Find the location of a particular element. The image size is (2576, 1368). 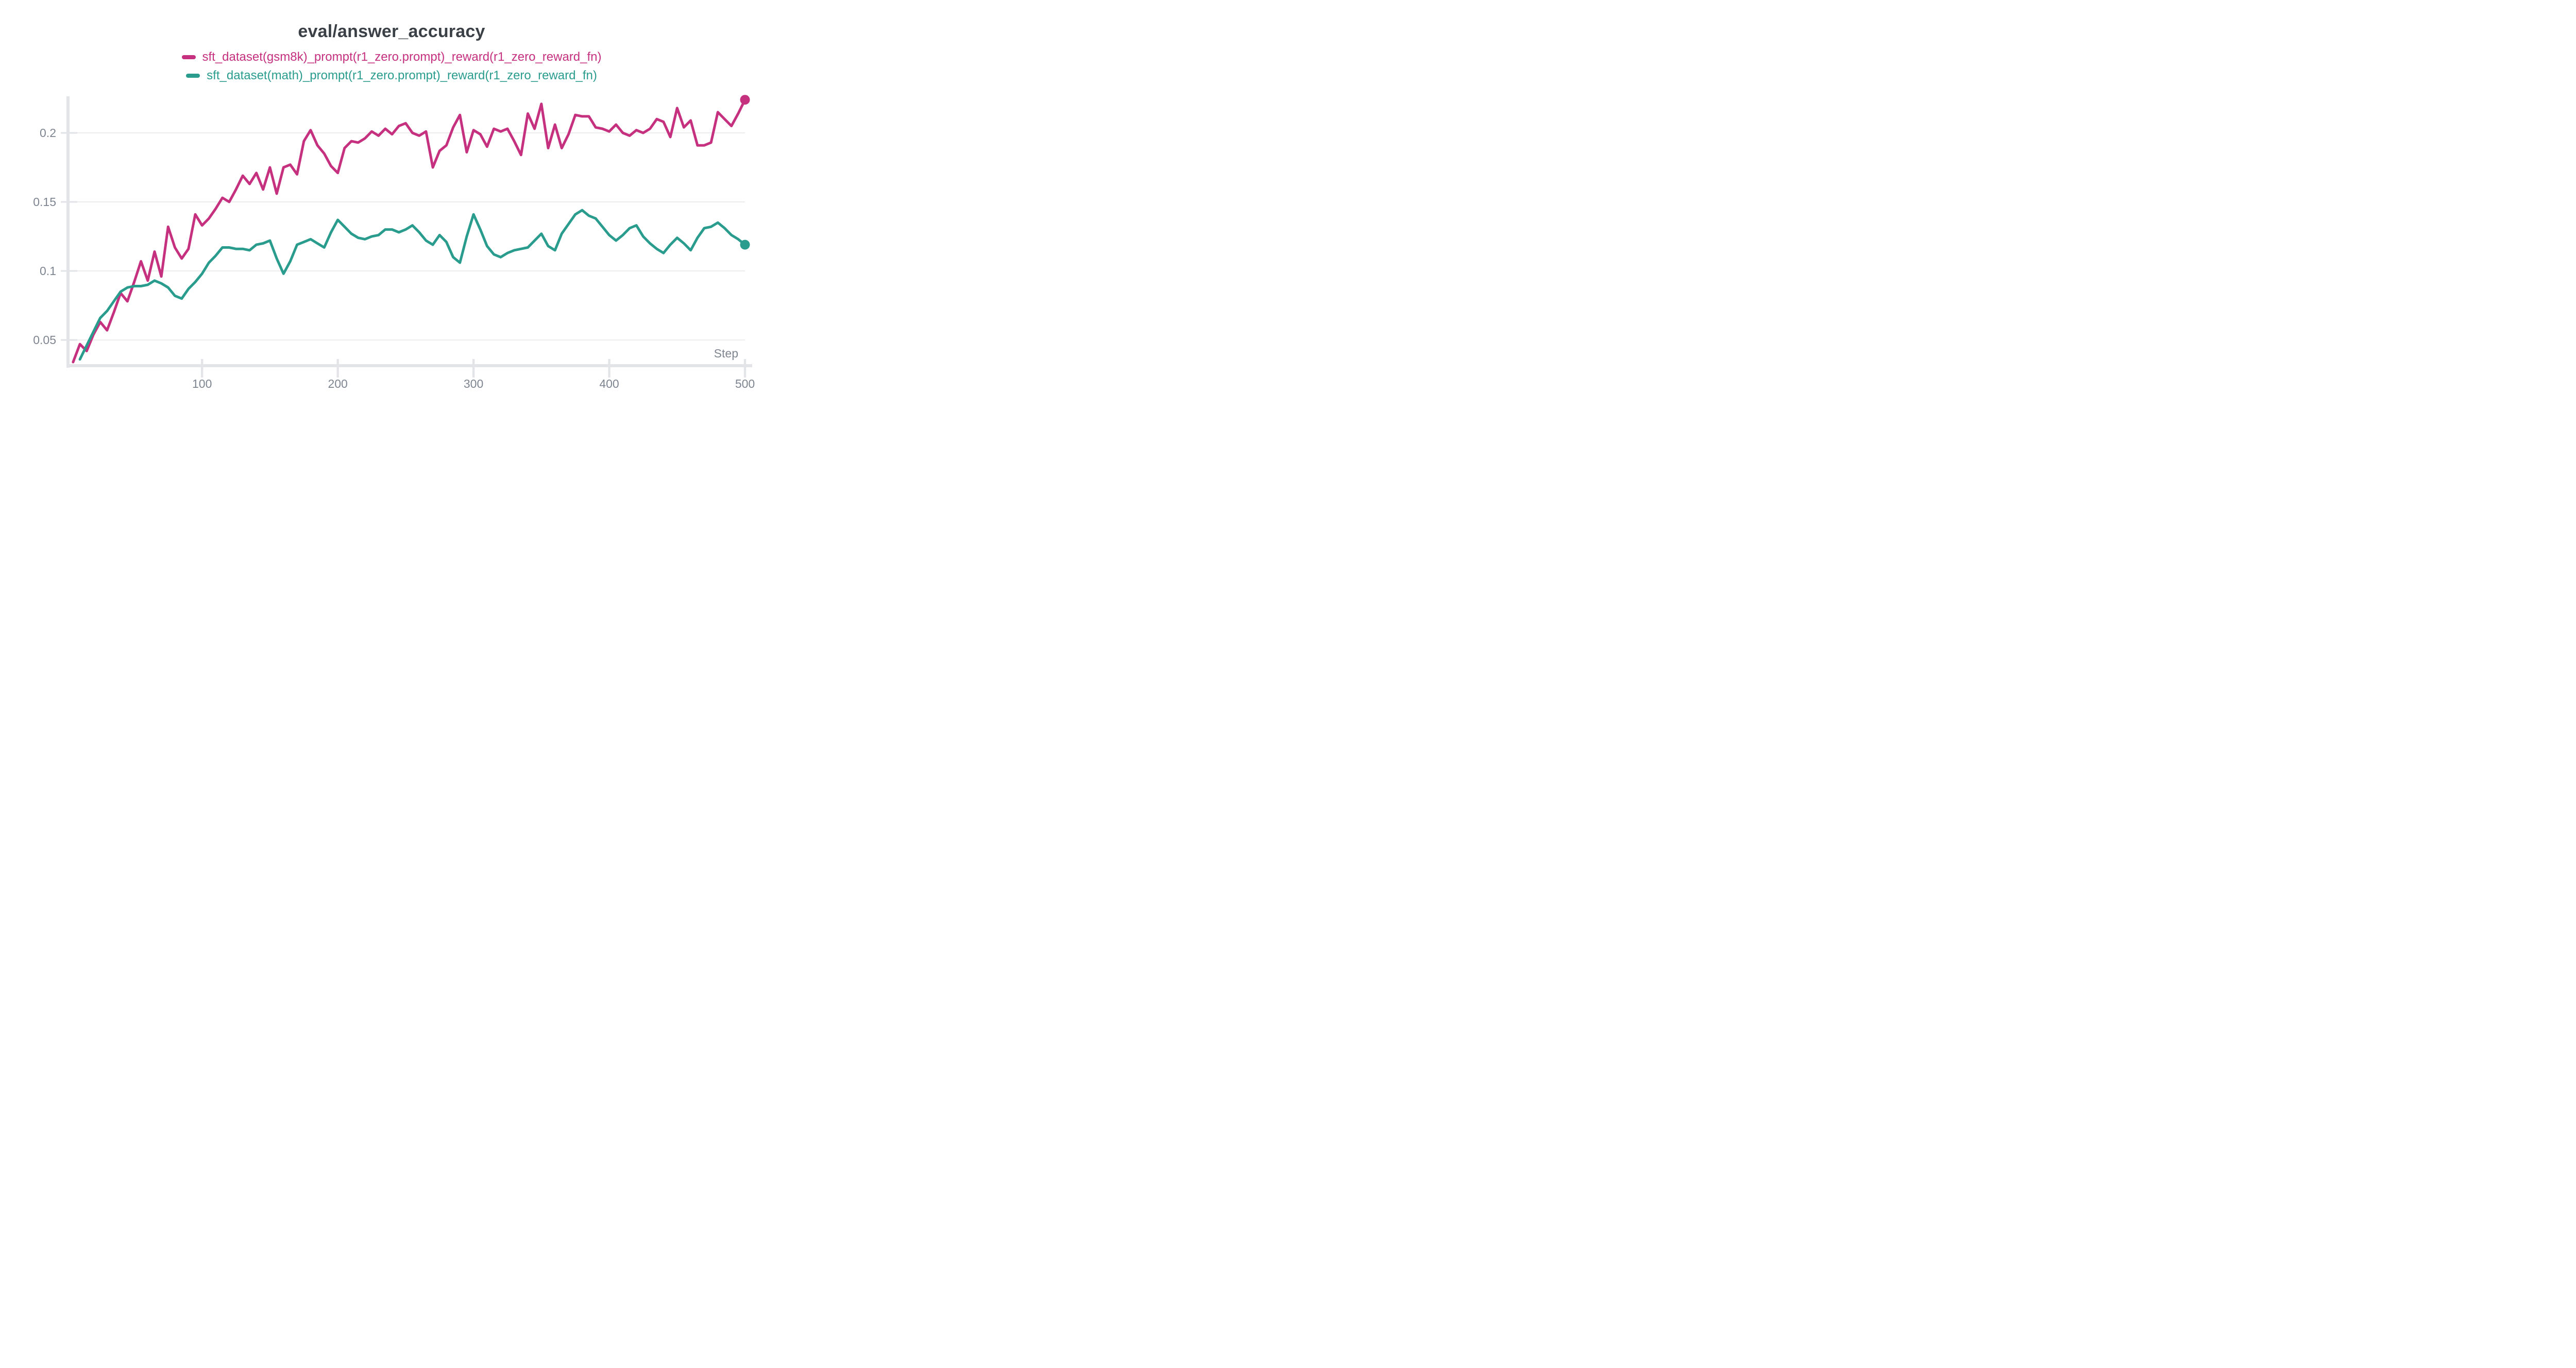

x-tick-label: 100 is located at coordinates (202, 383).